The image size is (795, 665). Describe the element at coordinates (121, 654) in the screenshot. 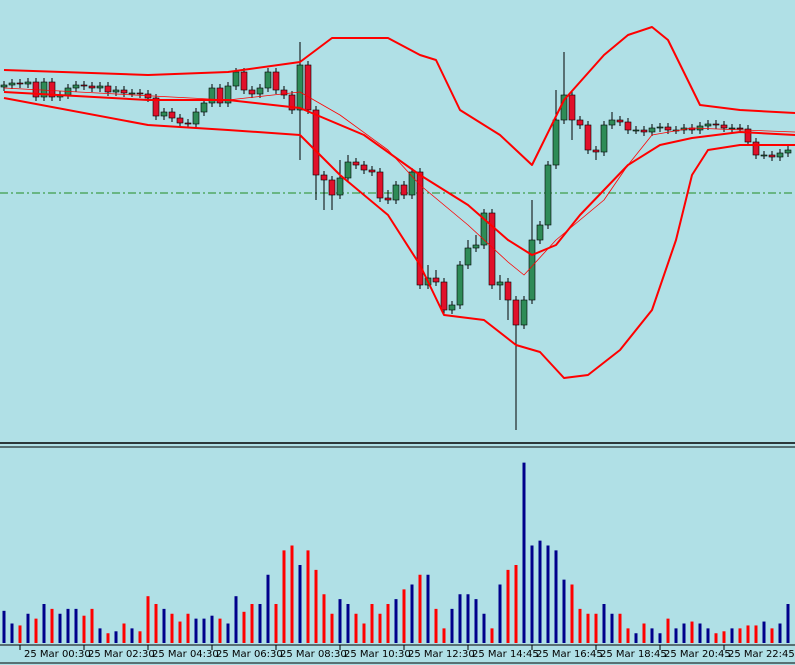

I see `x-tick-label: 25 Mar 02:30` at that location.